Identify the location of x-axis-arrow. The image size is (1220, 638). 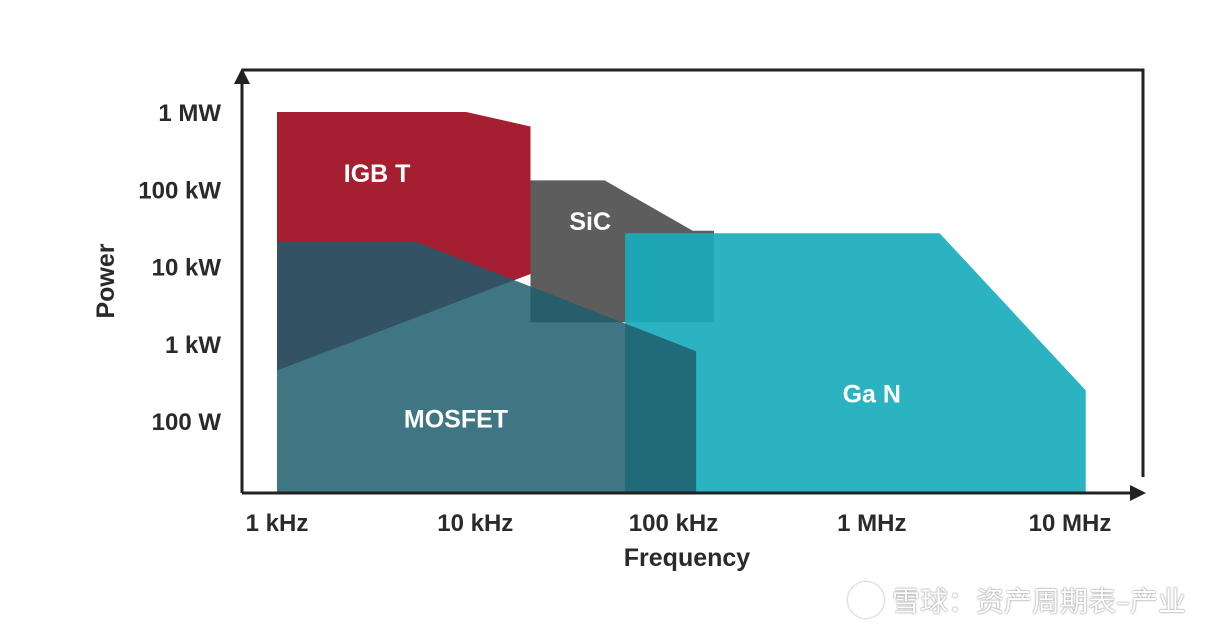
(1138, 493).